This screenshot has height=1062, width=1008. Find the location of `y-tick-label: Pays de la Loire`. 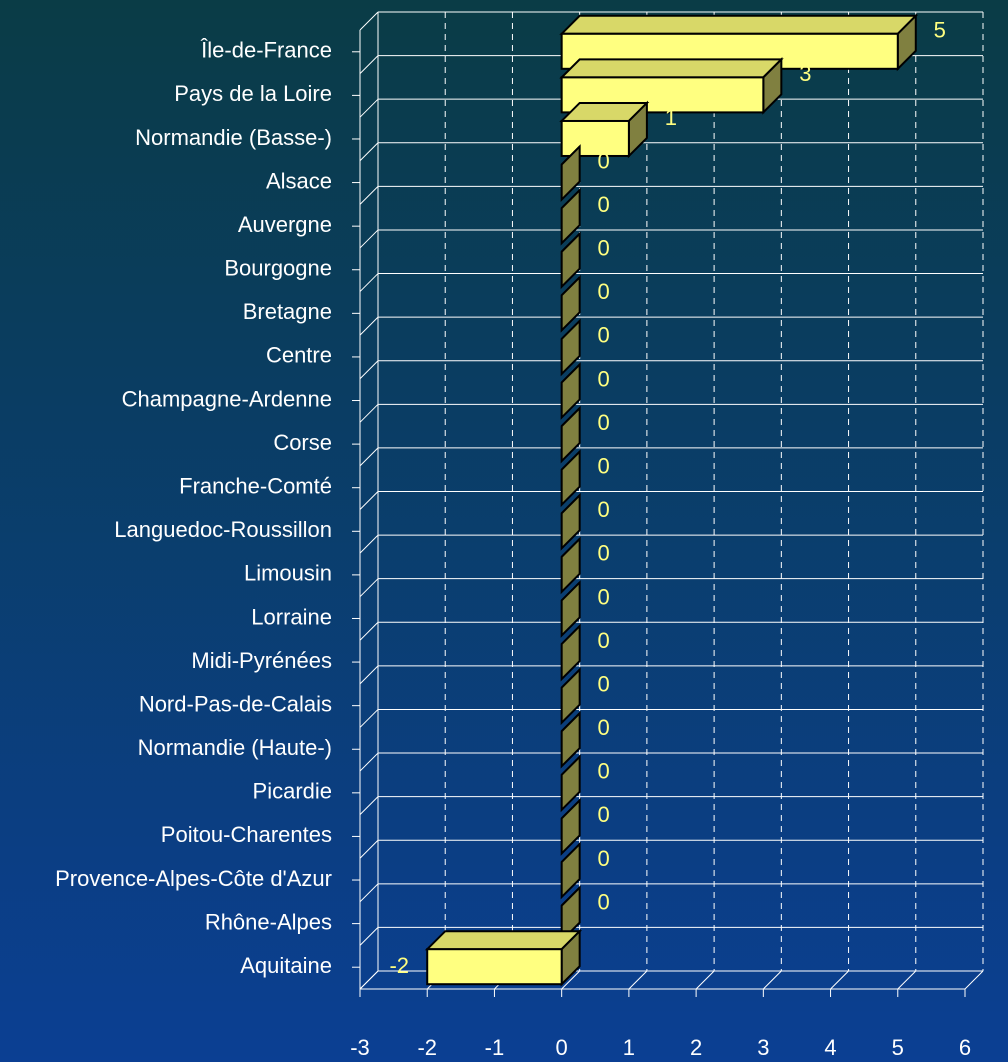

y-tick-label: Pays de la Loire is located at coordinates (253, 93).